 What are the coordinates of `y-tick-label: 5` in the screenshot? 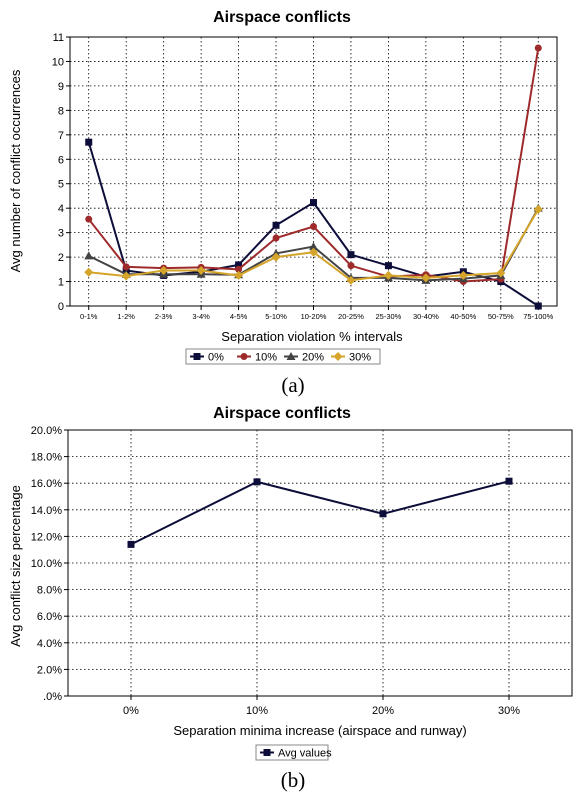 It's located at (61, 185).